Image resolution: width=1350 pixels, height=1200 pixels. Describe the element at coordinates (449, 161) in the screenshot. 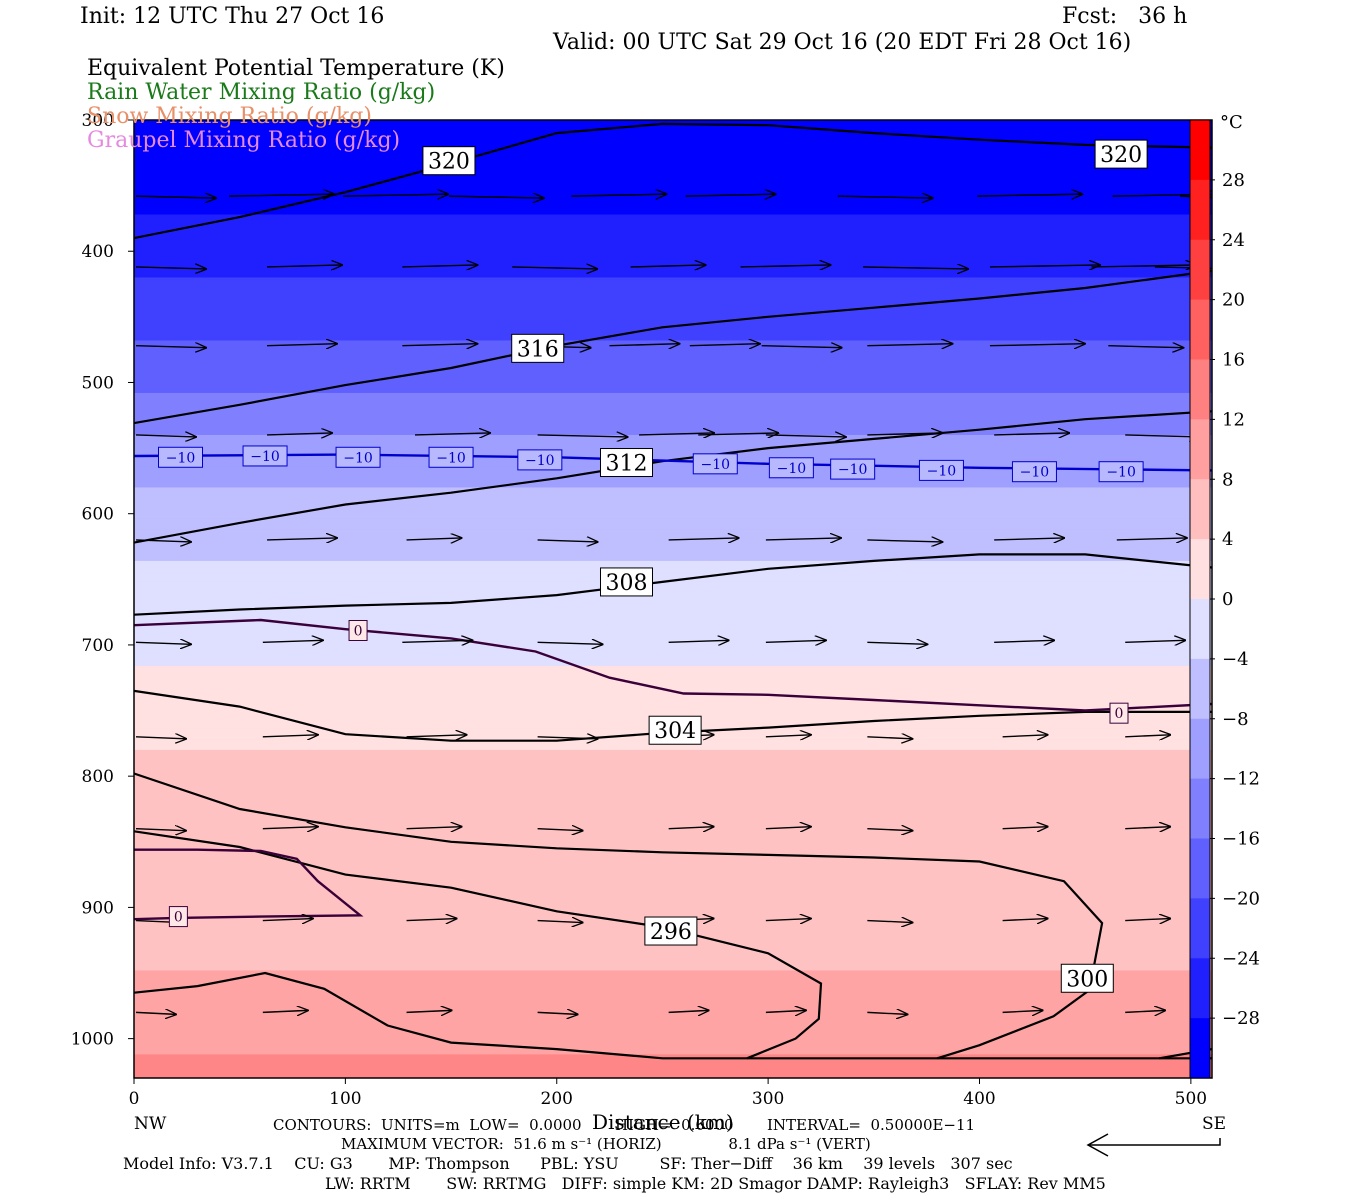

I see `theta-e-contour-label: 320` at that location.